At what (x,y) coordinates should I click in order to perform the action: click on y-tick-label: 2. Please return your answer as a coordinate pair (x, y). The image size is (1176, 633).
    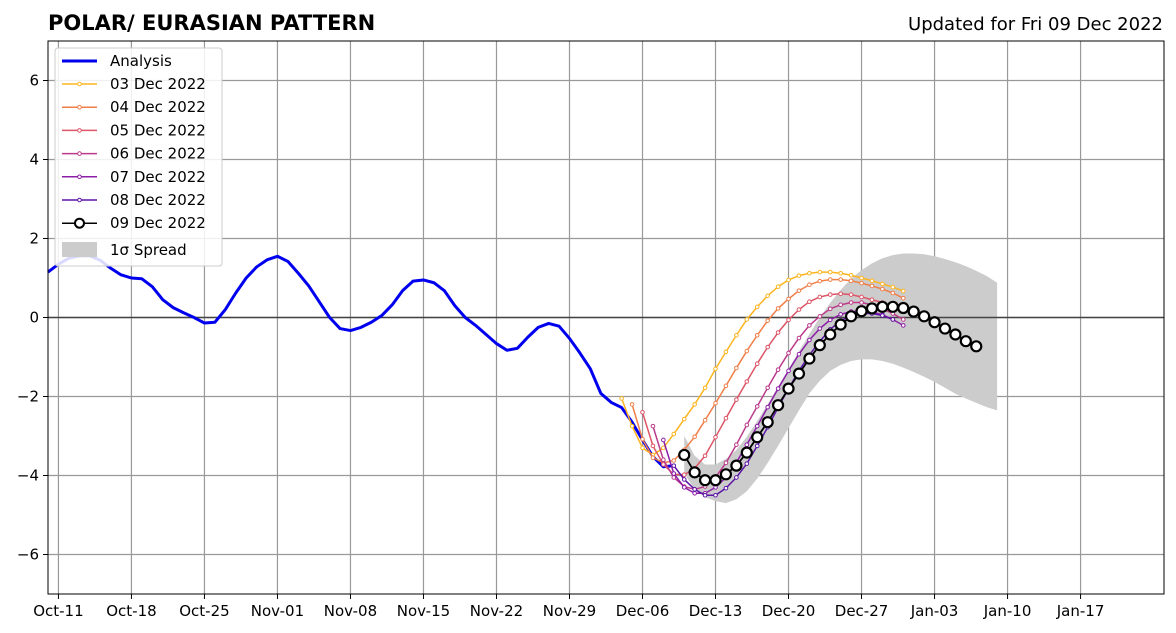
    Looking at the image, I should click on (34, 239).